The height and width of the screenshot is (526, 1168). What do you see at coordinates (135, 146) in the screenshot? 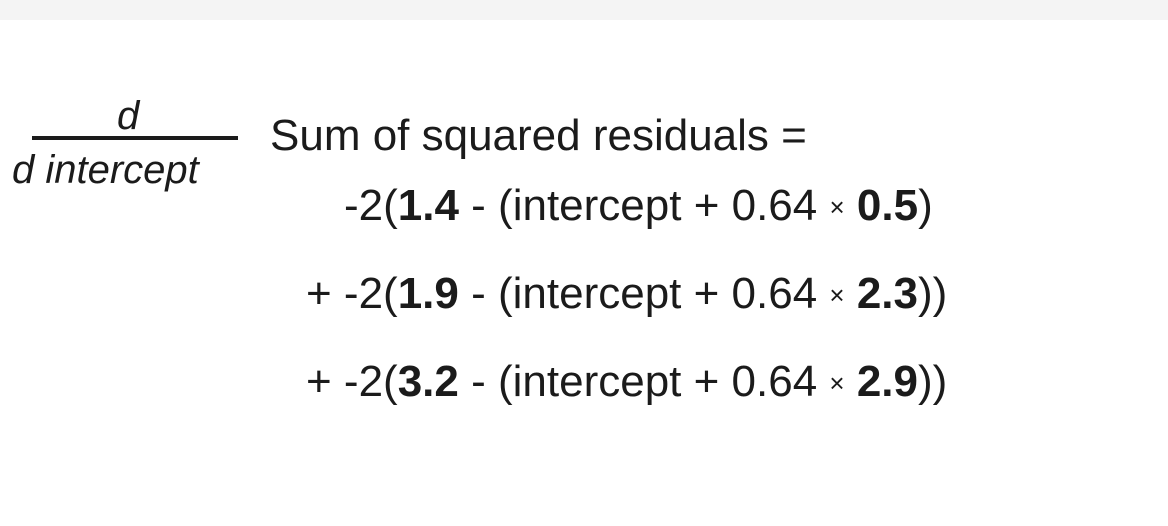
I see `derivative-fraction: d d intercept` at bounding box center [135, 146].